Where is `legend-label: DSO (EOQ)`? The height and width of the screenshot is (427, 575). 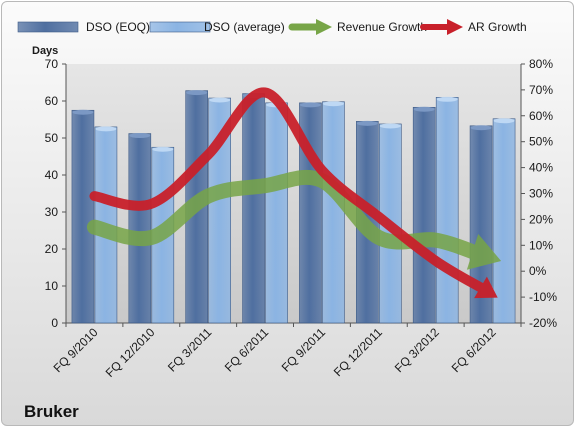 legend-label: DSO (EOQ) is located at coordinates (118, 27).